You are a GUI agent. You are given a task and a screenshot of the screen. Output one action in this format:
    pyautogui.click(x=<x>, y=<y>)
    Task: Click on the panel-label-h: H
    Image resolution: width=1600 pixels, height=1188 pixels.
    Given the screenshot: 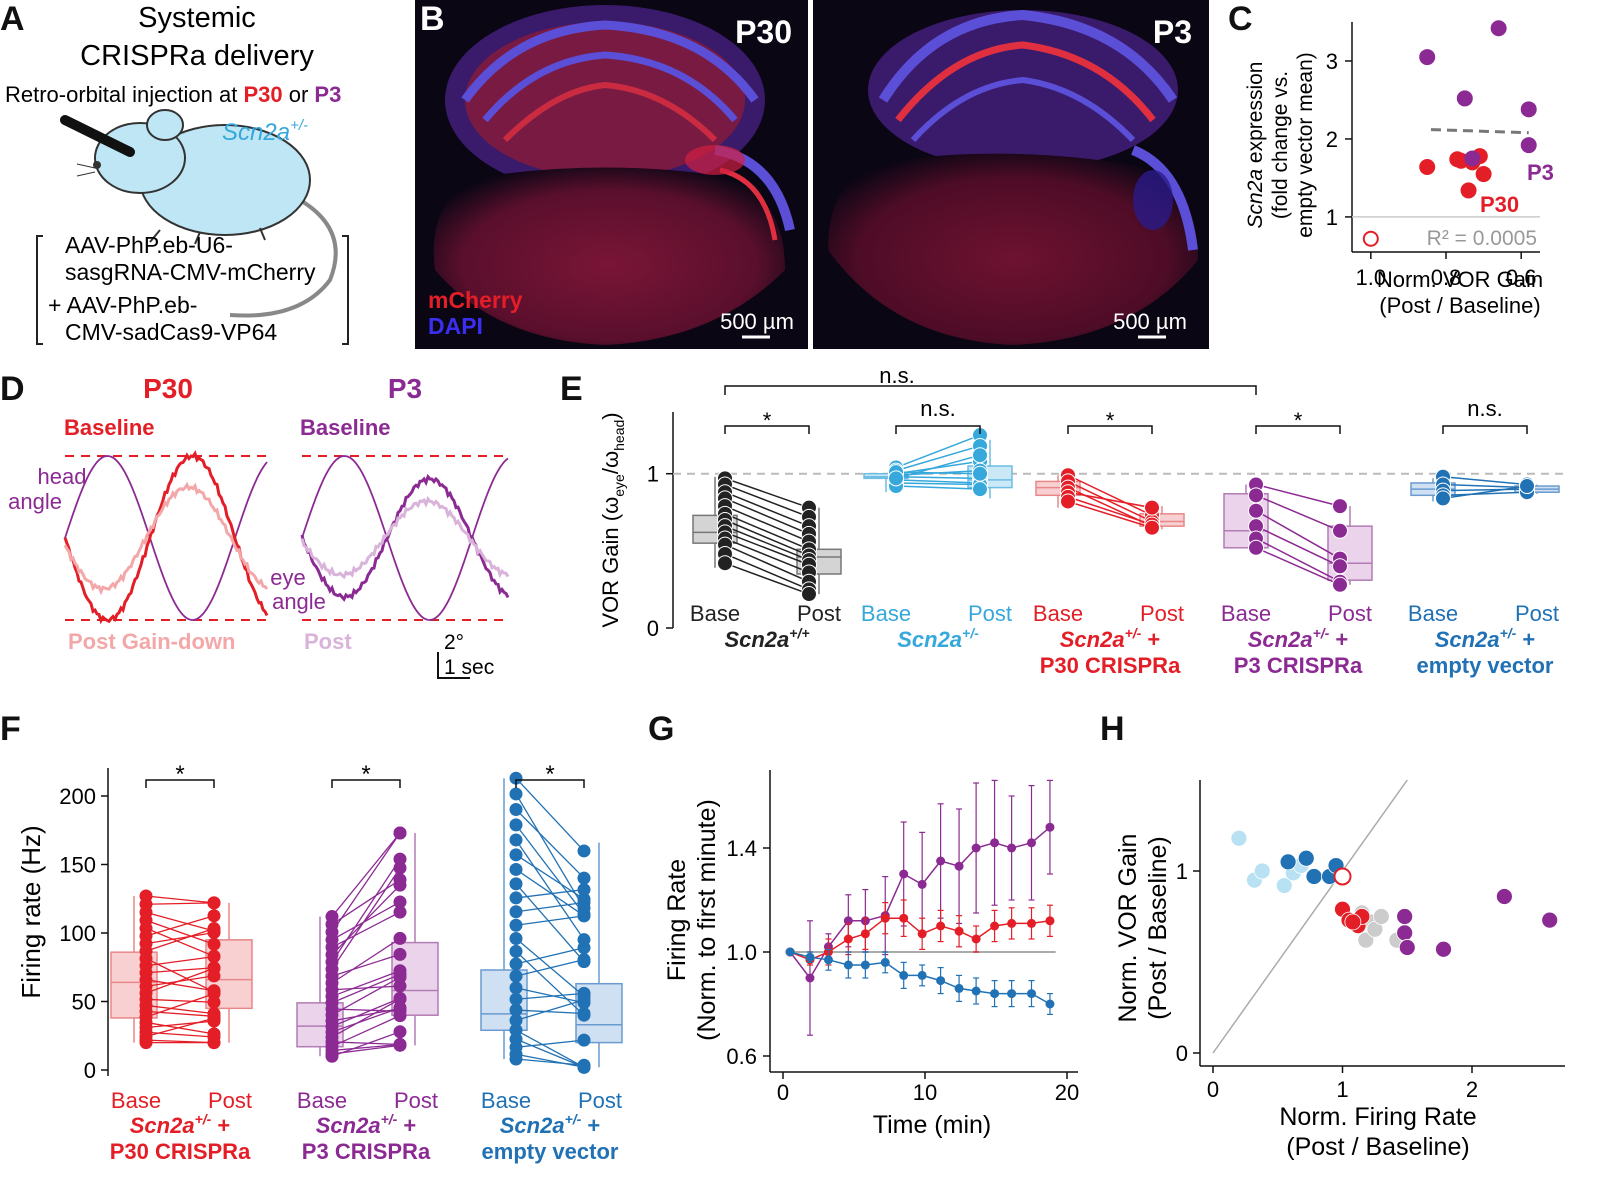 What is the action you would take?
    pyautogui.click(x=1112, y=729)
    